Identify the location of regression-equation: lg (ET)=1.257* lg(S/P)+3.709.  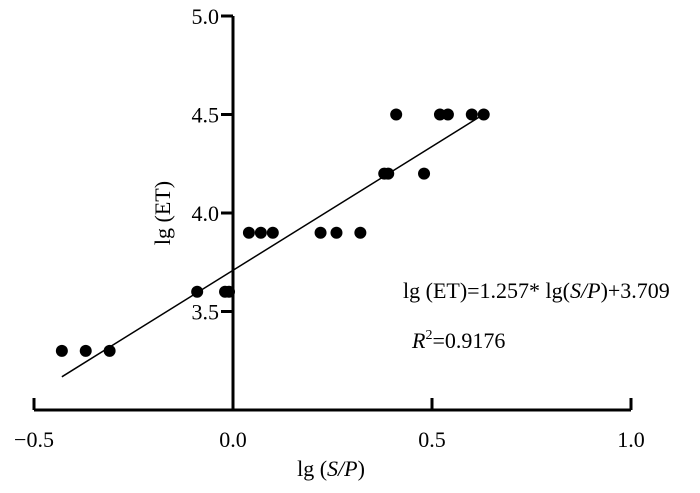
(536, 290).